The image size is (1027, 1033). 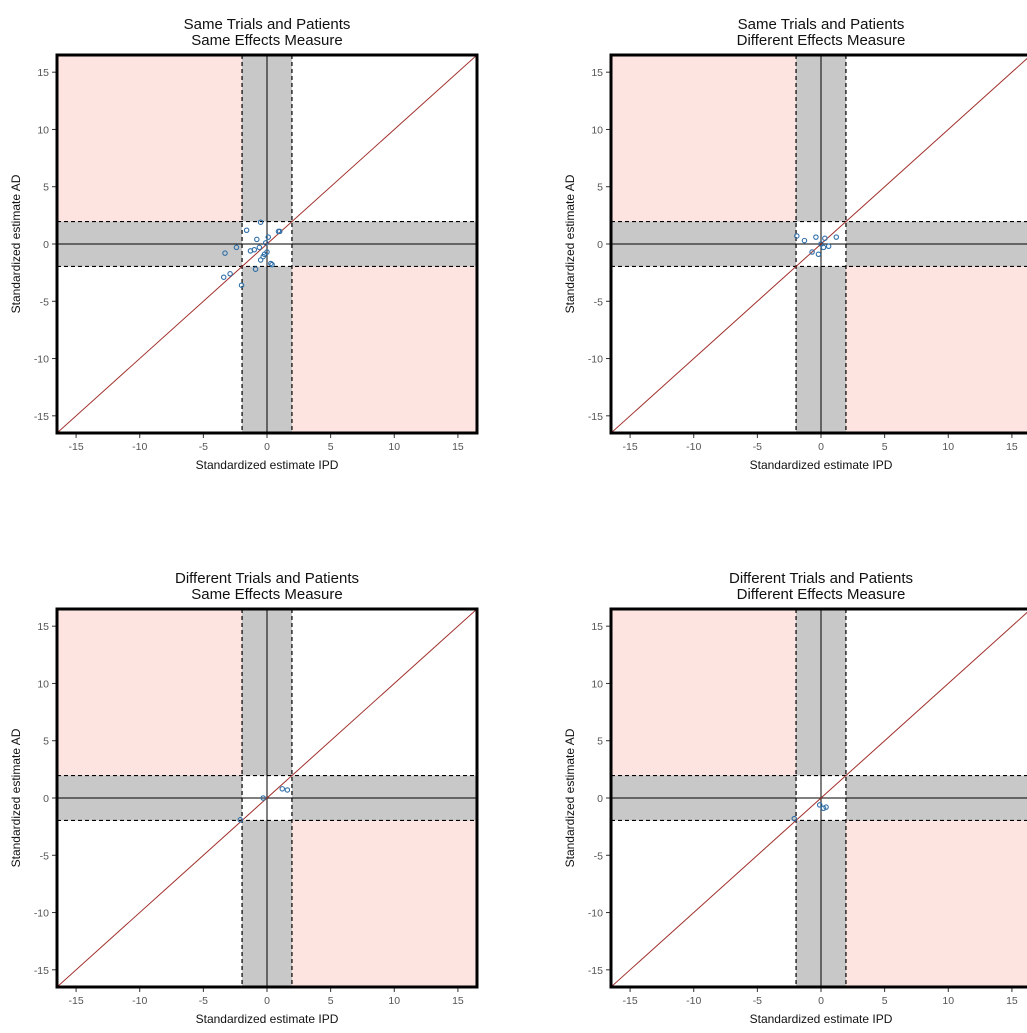 I want to click on chart-title-line-1: Different Trials and Patients, so click(x=267, y=578).